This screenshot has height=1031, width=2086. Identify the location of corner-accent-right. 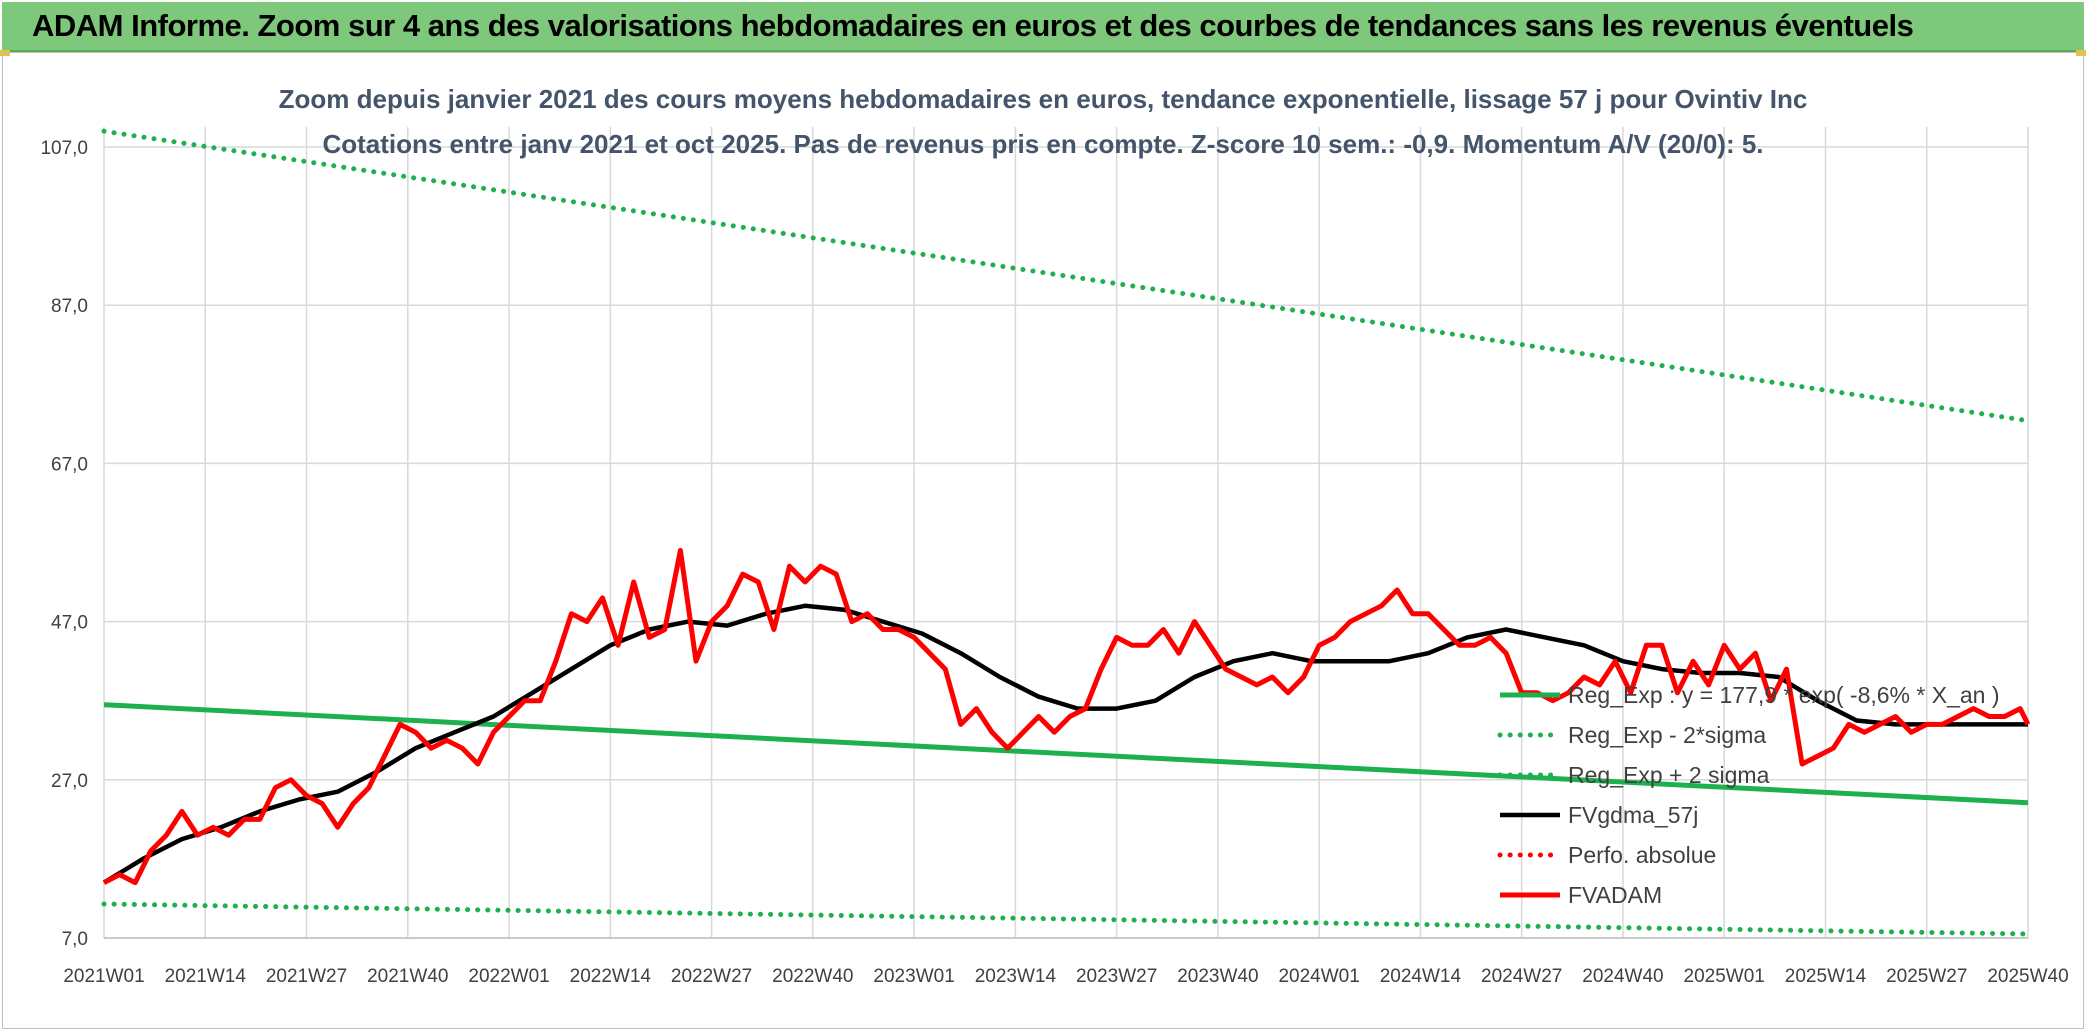
(2081, 53).